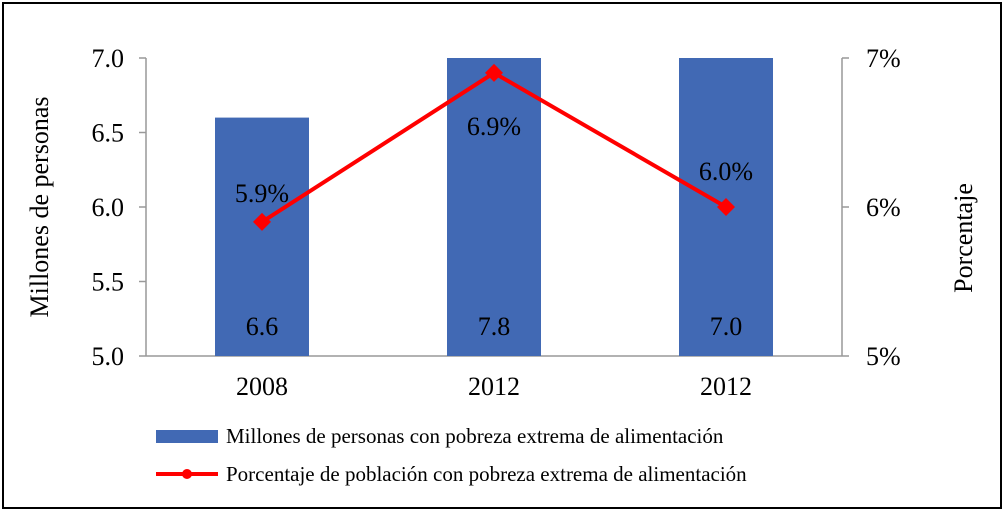 The height and width of the screenshot is (515, 1008). Describe the element at coordinates (39, 207) in the screenshot. I see `y-axis-left-title: Millones de personas` at that location.